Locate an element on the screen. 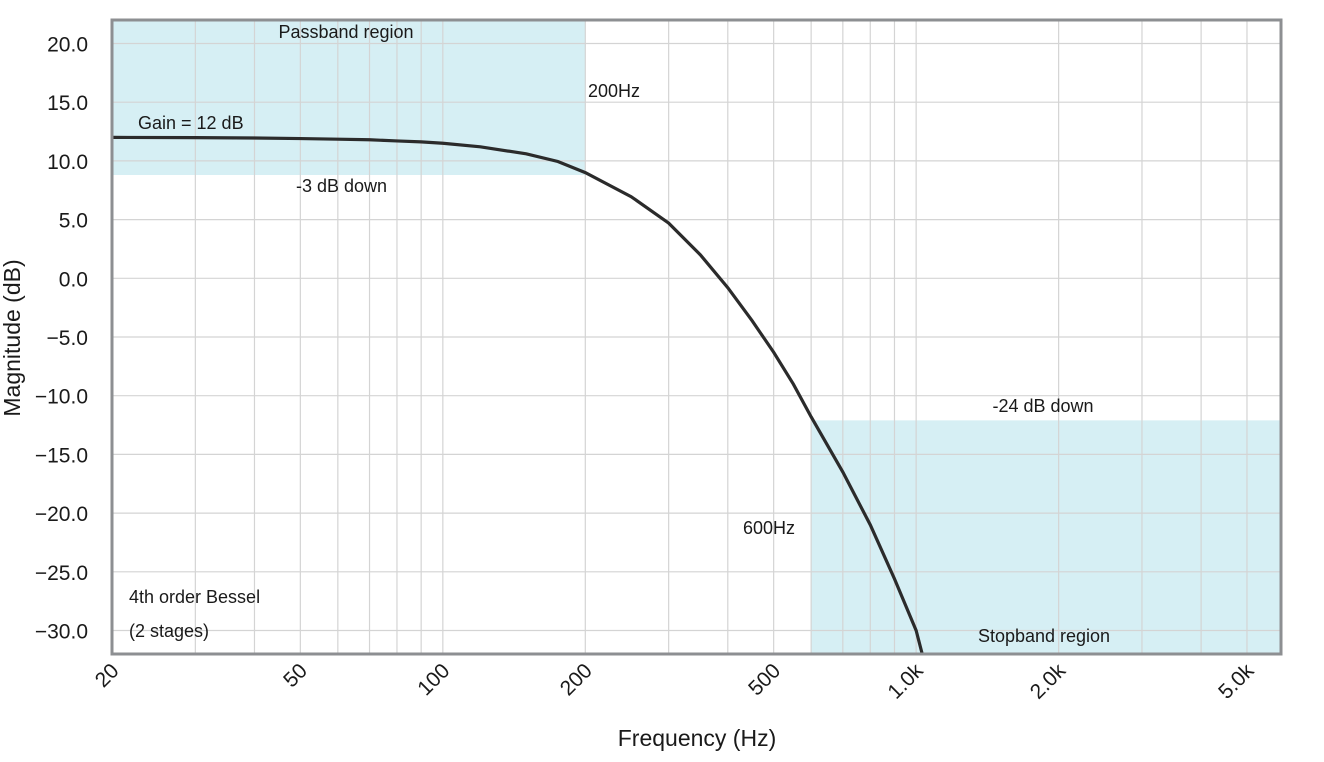  x-tick-label: 500 is located at coordinates (764, 679).